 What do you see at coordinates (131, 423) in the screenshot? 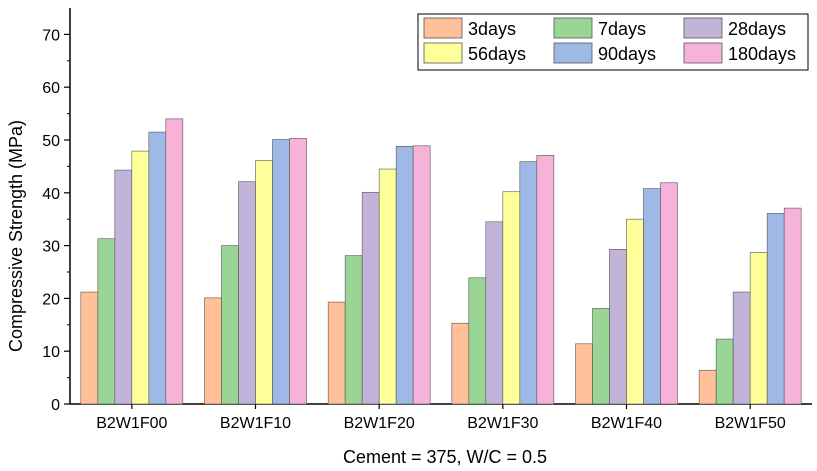
I see `x-tick-label: B2W1F00` at bounding box center [131, 423].